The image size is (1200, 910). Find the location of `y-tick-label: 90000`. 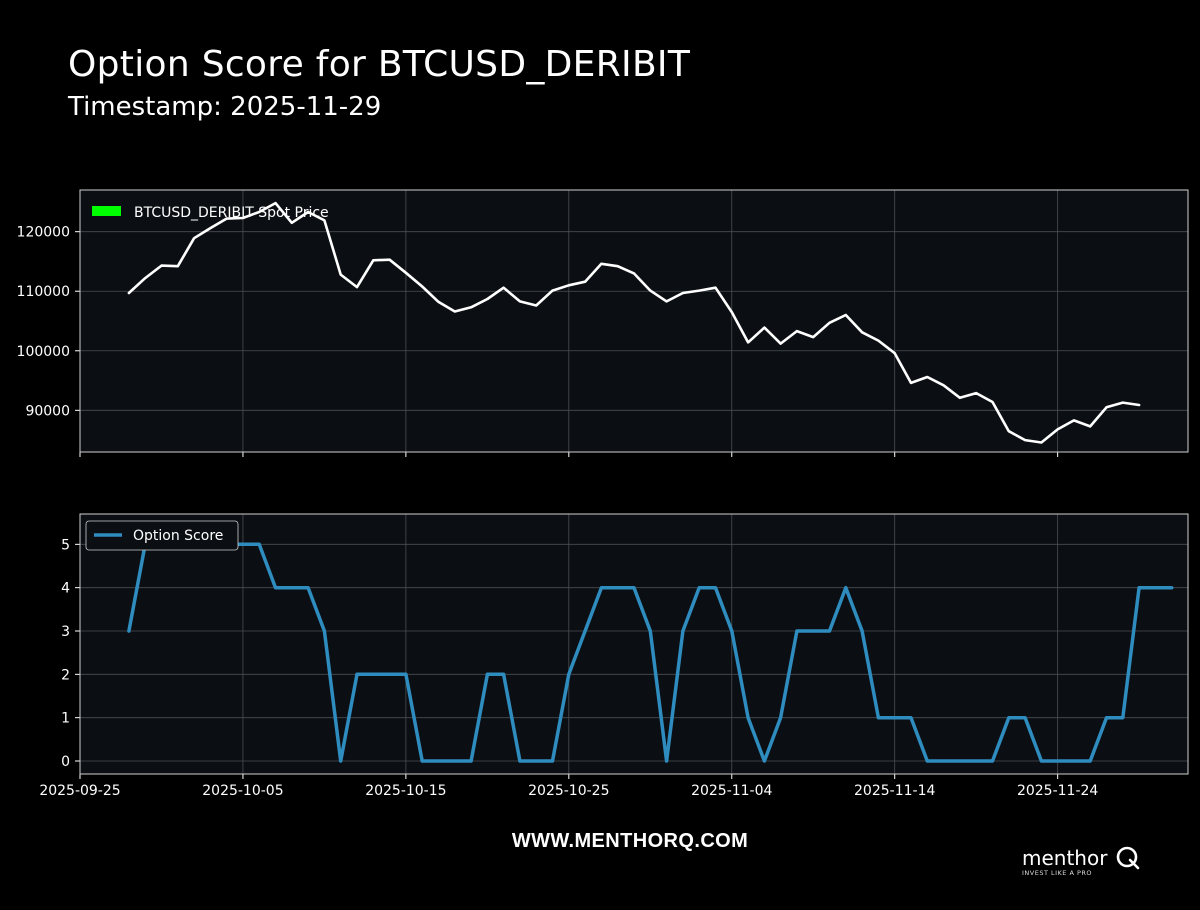

y-tick-label: 90000 is located at coordinates (47, 411).